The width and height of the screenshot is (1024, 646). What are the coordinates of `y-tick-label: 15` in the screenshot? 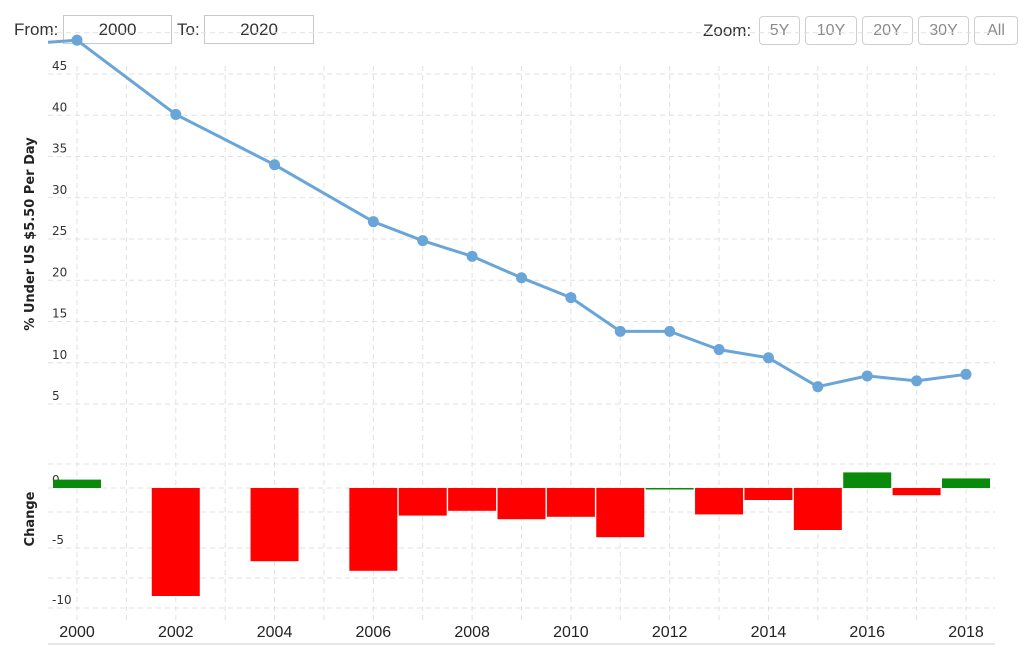 It's located at (59, 314).